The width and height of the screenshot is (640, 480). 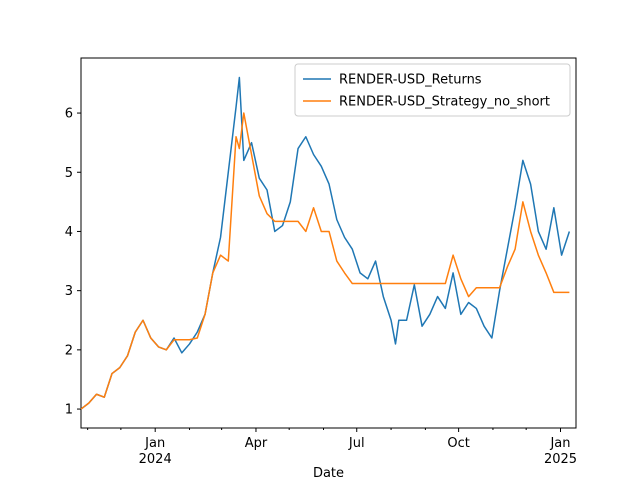 What do you see at coordinates (69, 173) in the screenshot?
I see `y-tick-label: 5` at bounding box center [69, 173].